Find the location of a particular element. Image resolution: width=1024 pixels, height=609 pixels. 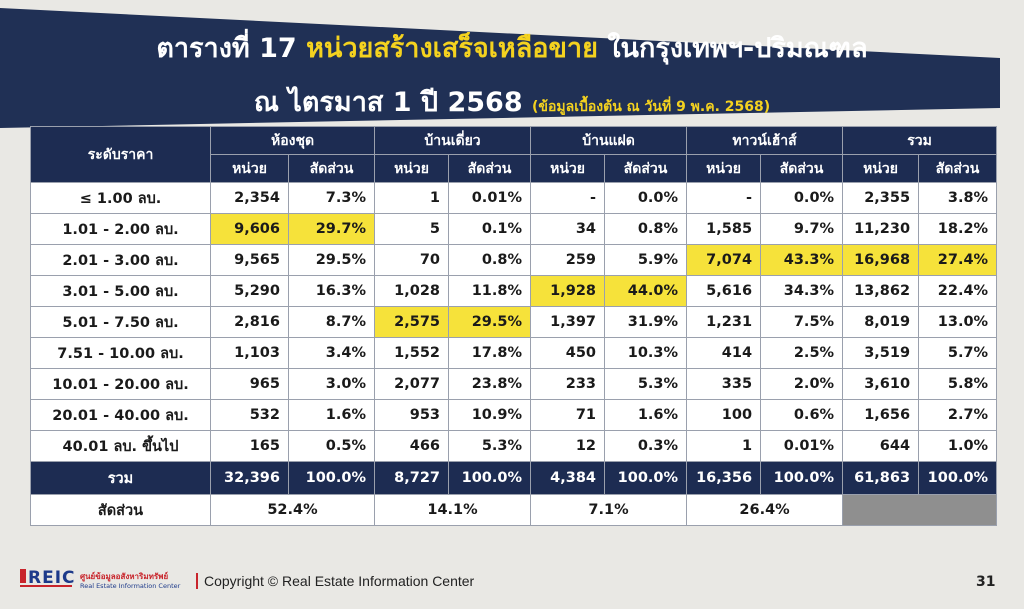

share-cell: 3.8% is located at coordinates (958, 198).